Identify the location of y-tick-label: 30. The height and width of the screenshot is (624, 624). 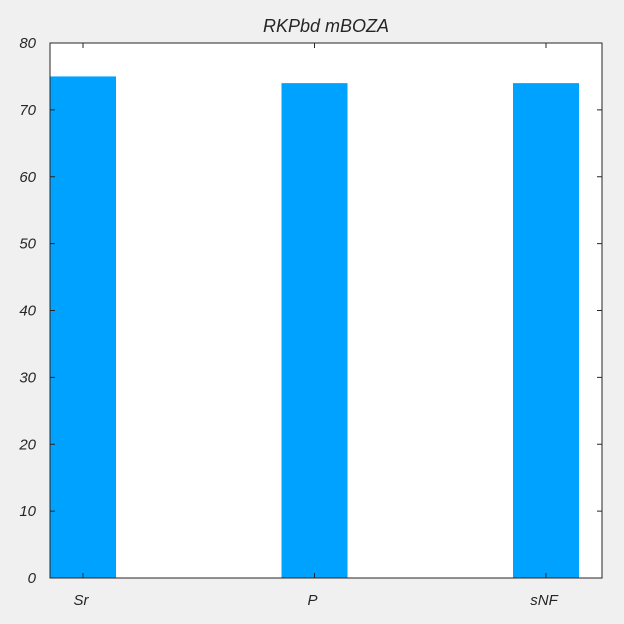
(27, 377).